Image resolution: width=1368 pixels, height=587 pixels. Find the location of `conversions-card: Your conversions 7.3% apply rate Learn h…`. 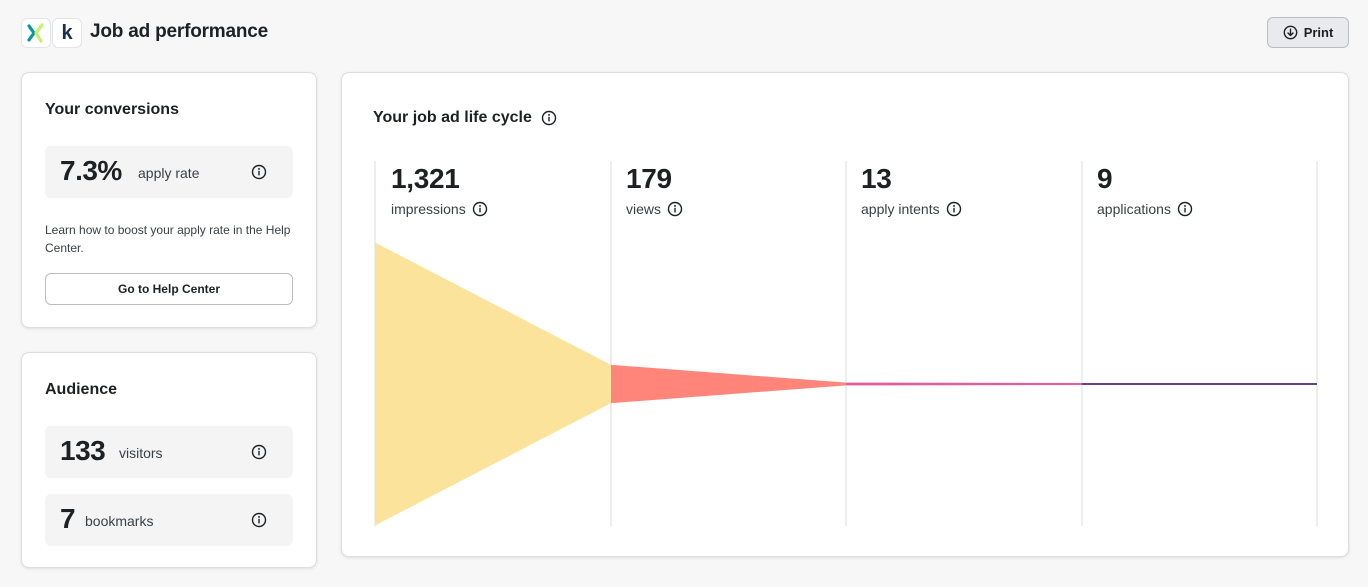

conversions-card: Your conversions 7.3% apply rate Learn h… is located at coordinates (169, 200).